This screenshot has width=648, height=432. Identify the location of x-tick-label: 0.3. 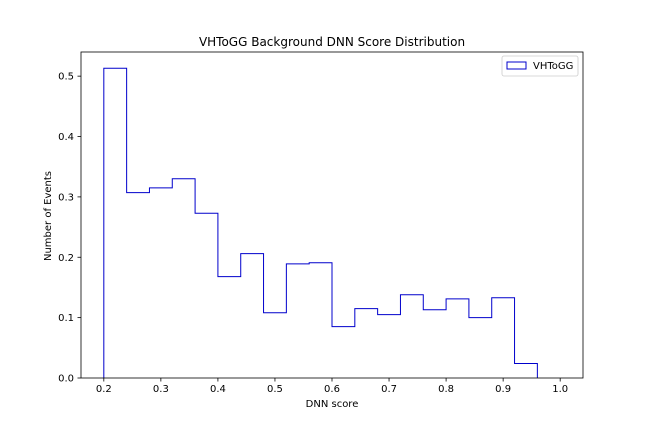
(161, 389).